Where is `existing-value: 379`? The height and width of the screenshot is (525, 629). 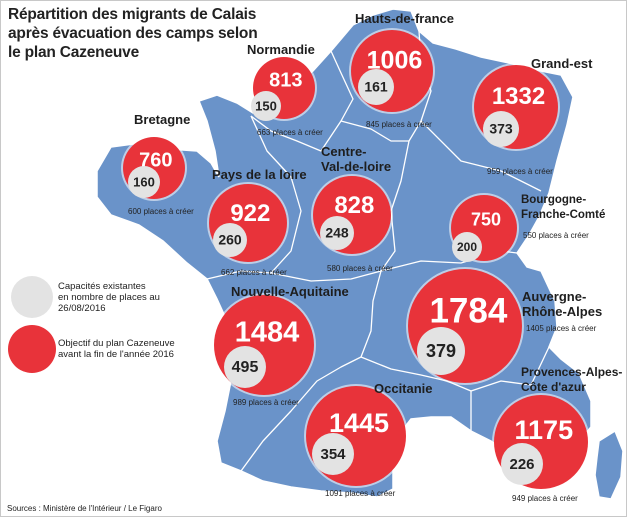
existing-value: 379 is located at coordinates (441, 351).